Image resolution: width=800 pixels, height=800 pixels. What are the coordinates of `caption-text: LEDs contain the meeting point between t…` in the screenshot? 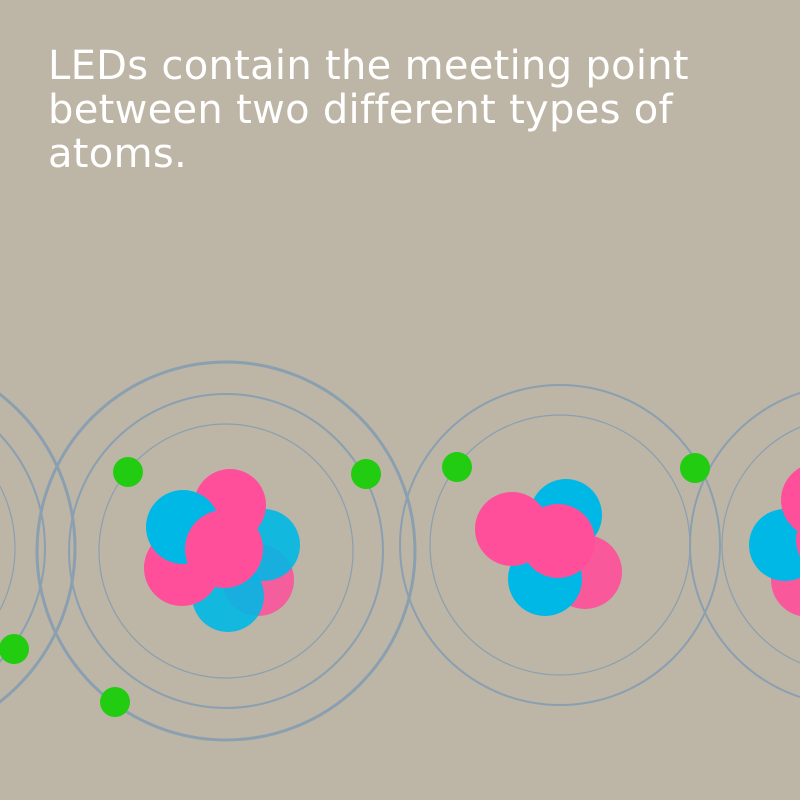 It's located at (368, 110).